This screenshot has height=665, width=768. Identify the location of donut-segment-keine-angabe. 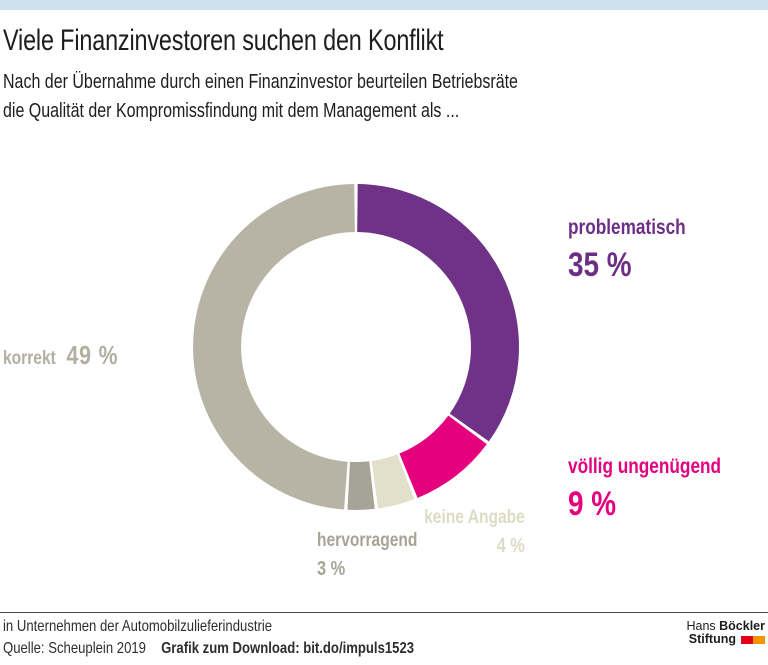
(393, 481).